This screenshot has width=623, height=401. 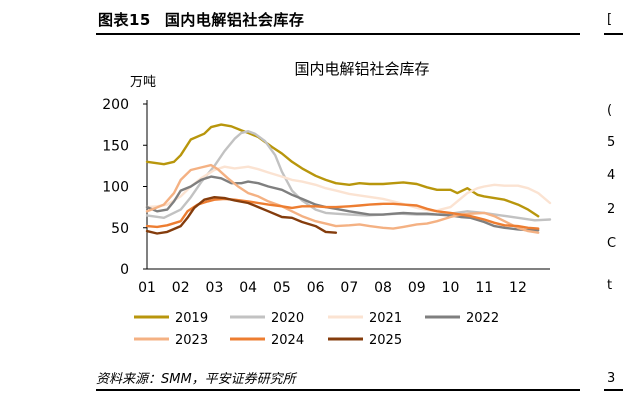 I want to click on x-tick-label: 01, so click(x=147, y=288).